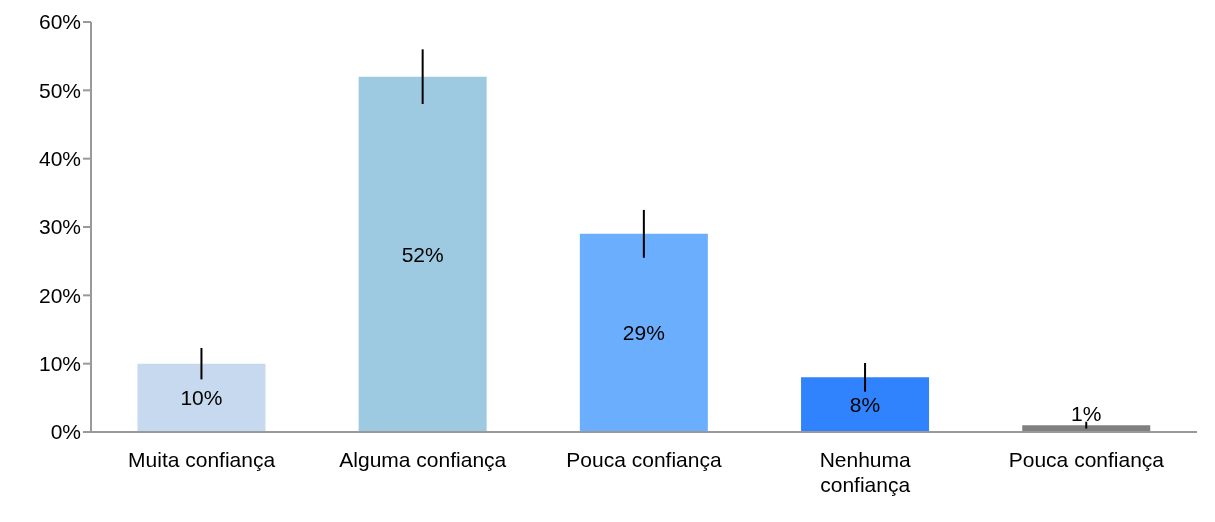  I want to click on data-label: 52%, so click(422, 254).